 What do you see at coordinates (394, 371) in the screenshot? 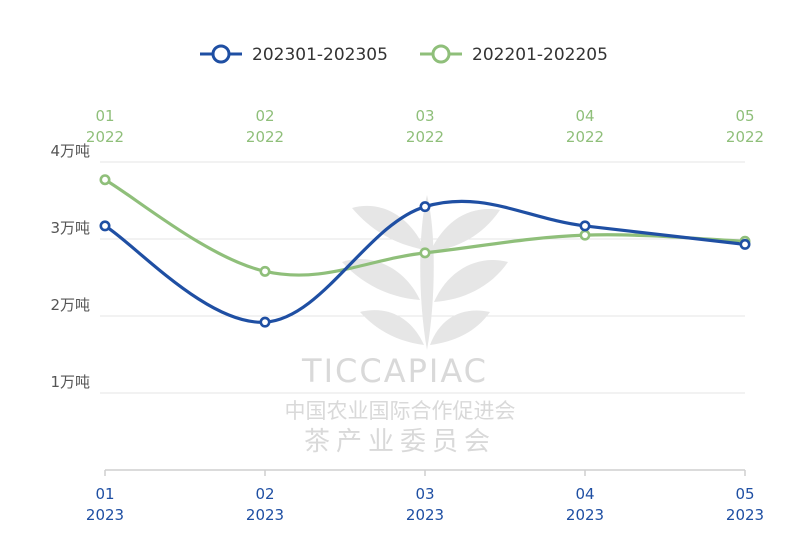
I see `watermark-brand: TICCAPIAC` at bounding box center [394, 371].